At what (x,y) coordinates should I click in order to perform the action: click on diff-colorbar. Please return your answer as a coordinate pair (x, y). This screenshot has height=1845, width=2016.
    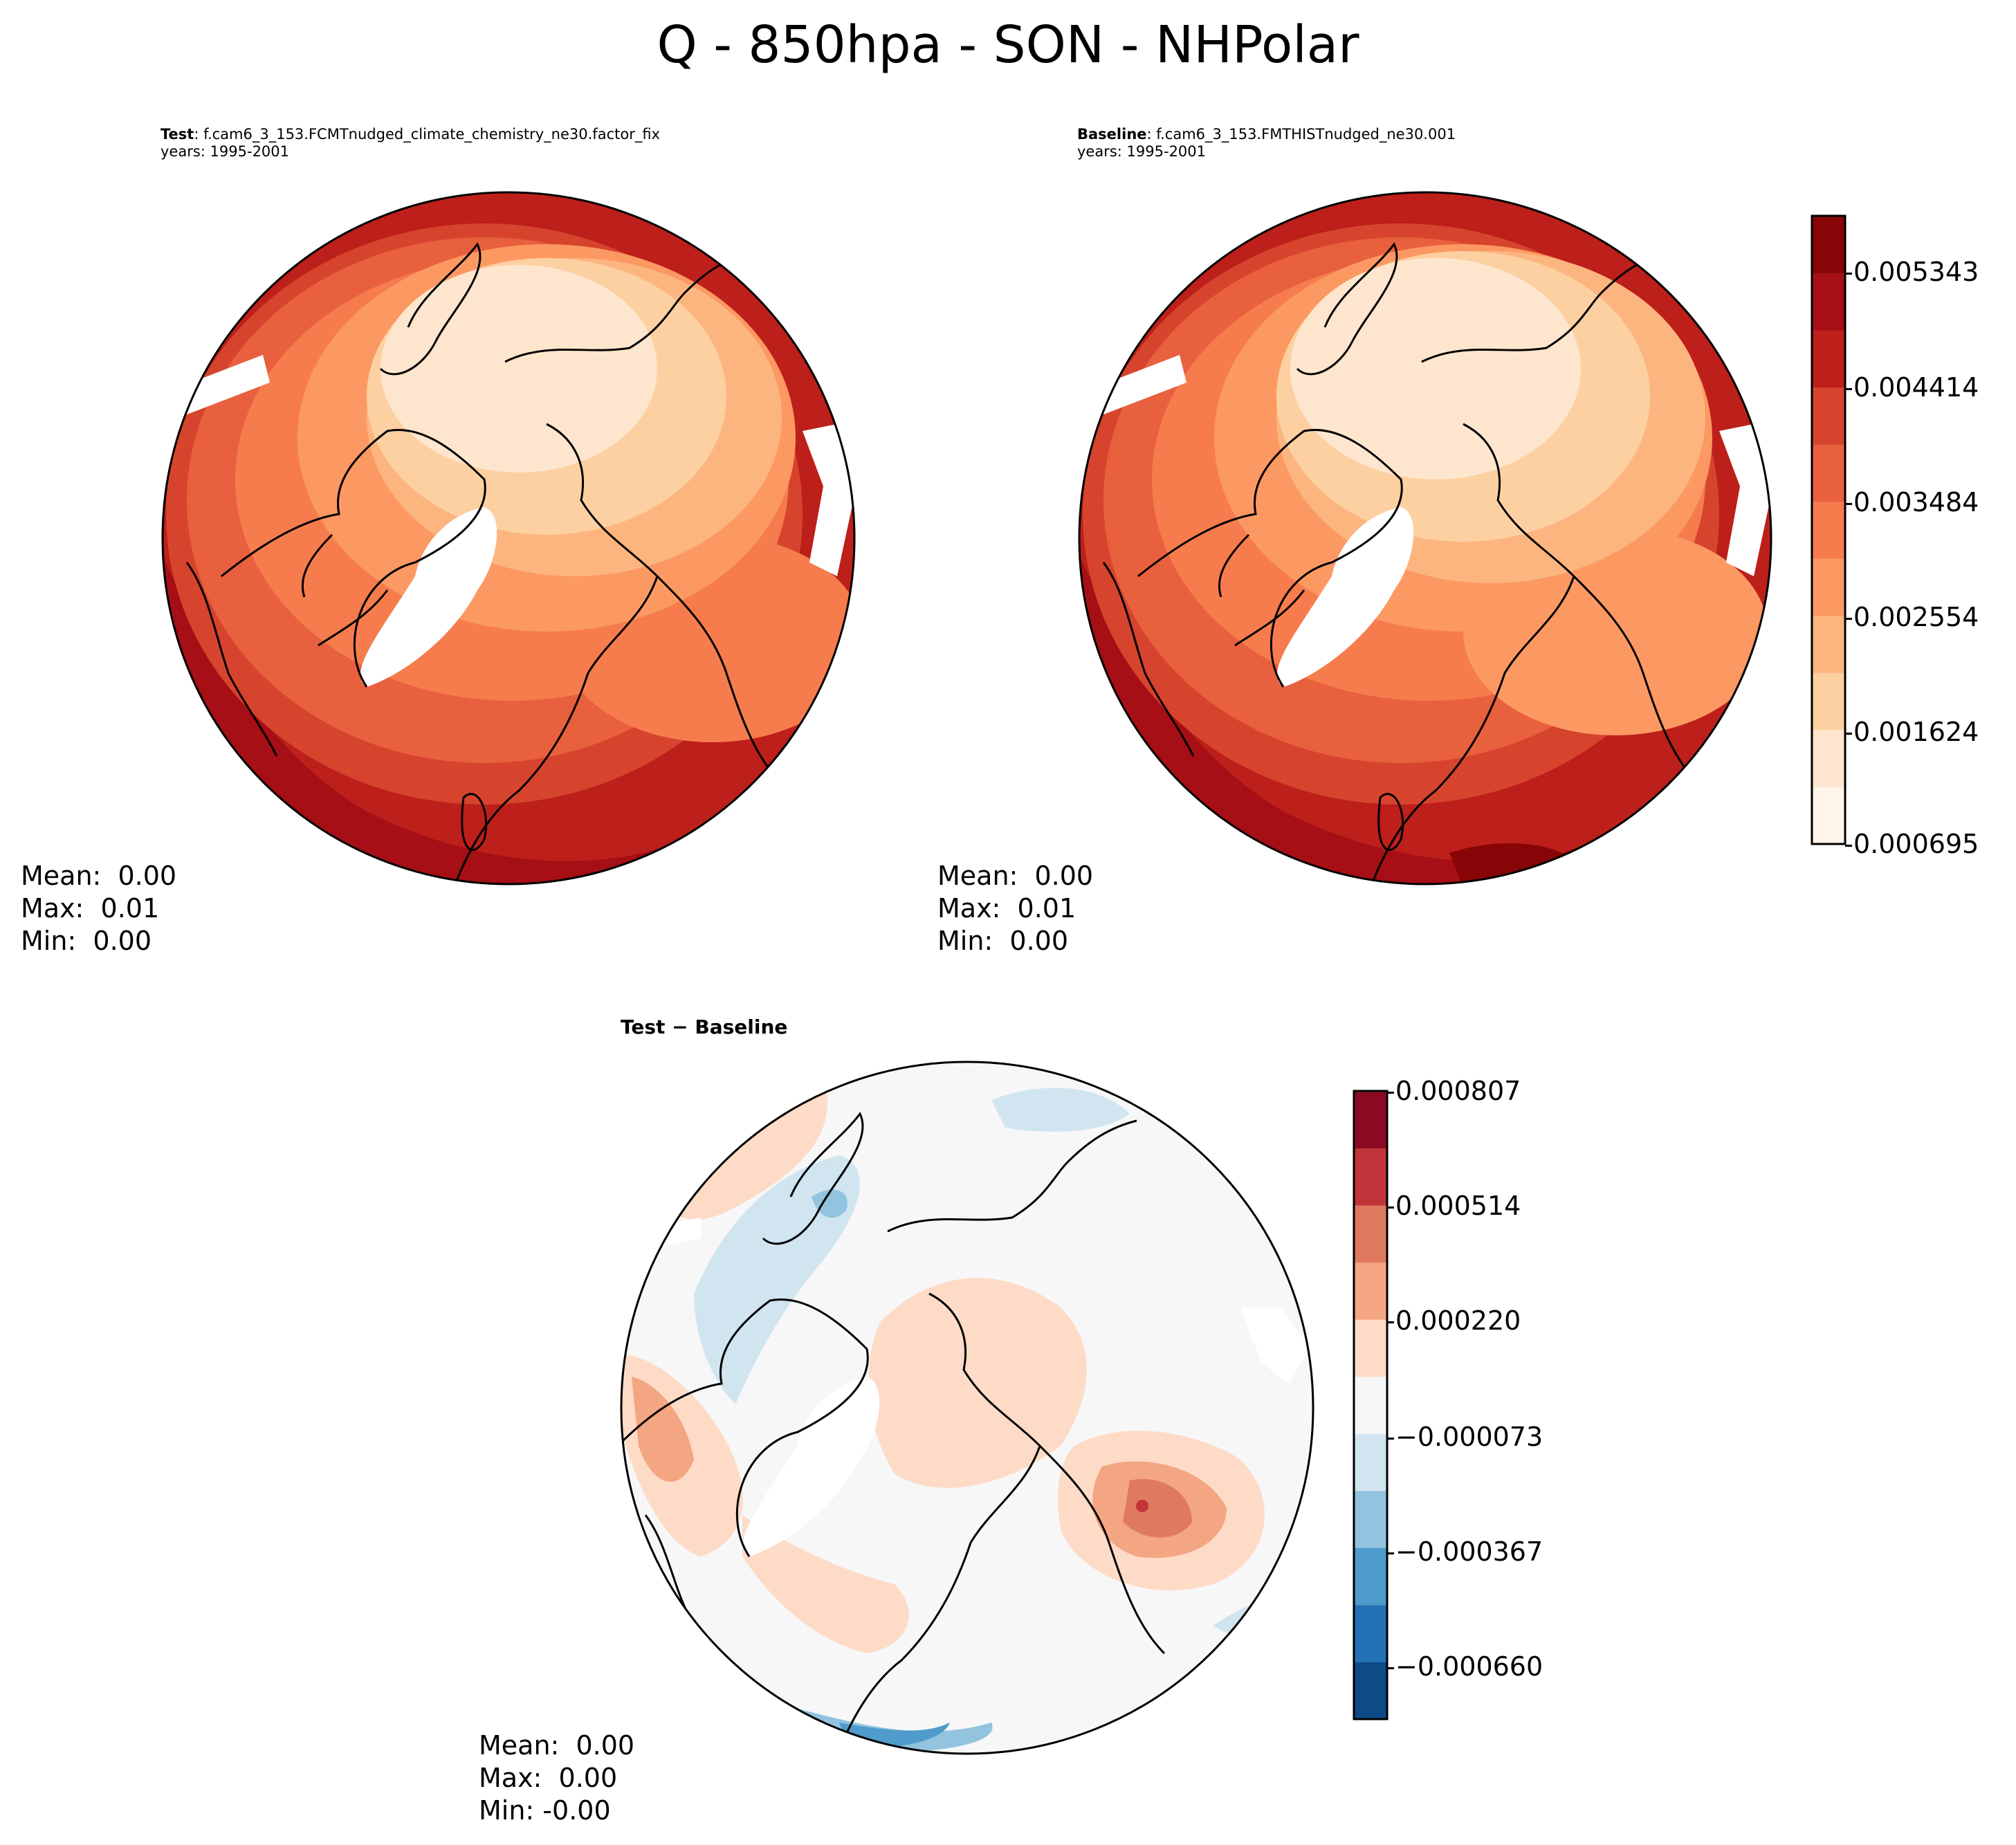
    Looking at the image, I should click on (1371, 1405).